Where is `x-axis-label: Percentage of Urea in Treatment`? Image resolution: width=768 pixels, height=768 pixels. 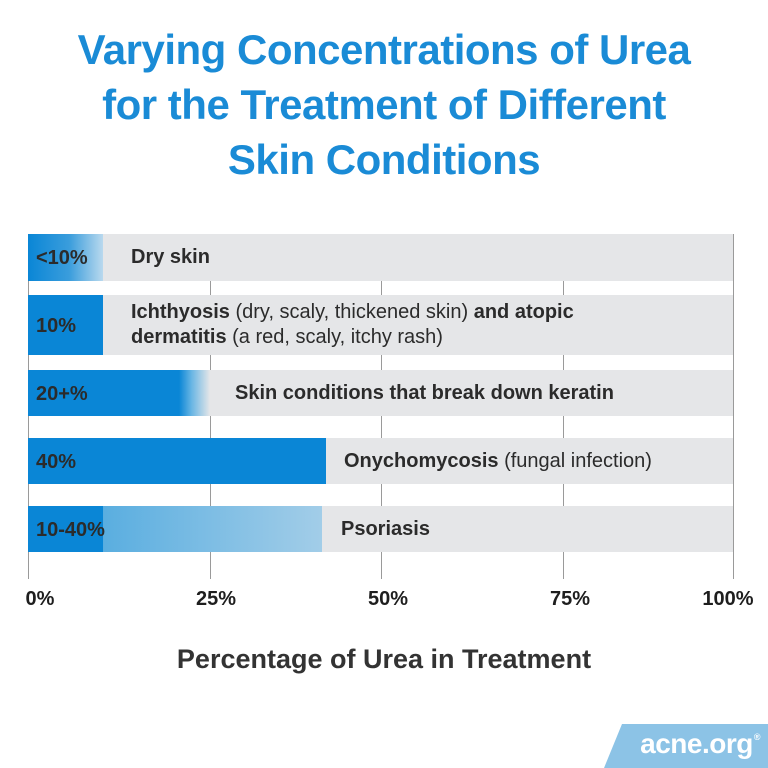 x-axis-label: Percentage of Urea in Treatment is located at coordinates (384, 659).